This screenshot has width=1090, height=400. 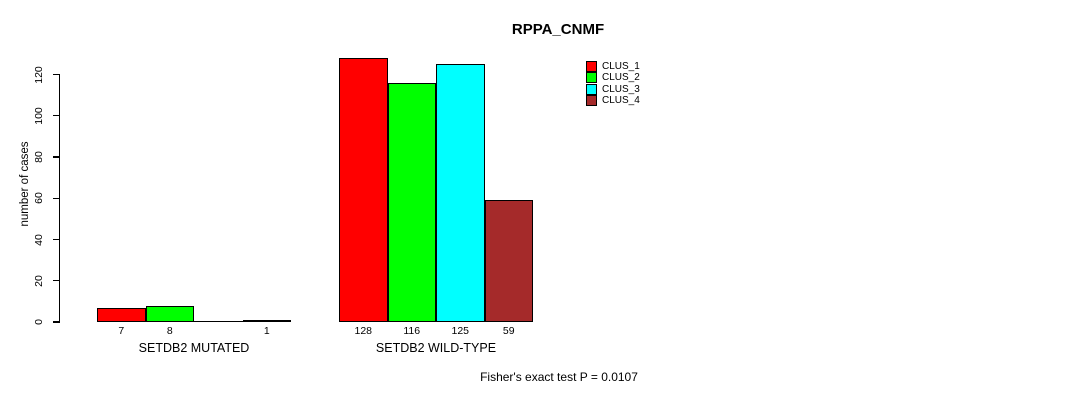 I want to click on bar-clus-2-setdb2-mutated, so click(x=169, y=313).